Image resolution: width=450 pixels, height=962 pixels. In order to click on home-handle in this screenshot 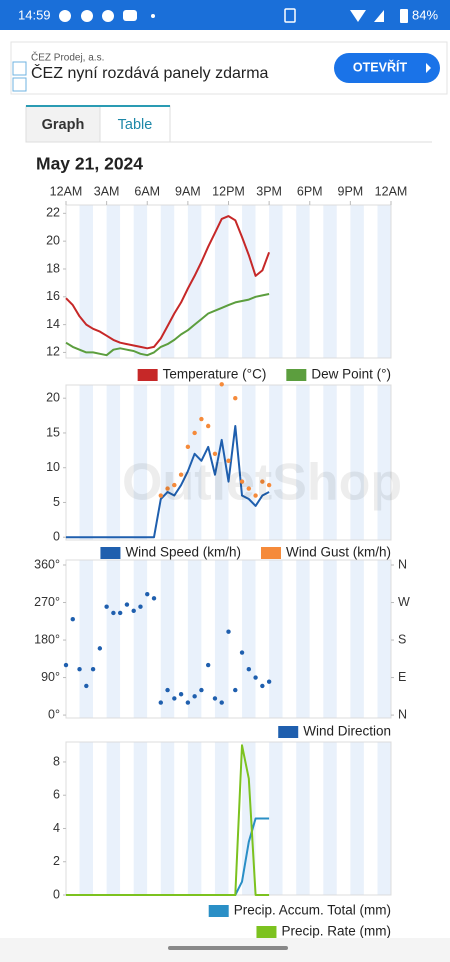, I will do `click(228, 948)`.